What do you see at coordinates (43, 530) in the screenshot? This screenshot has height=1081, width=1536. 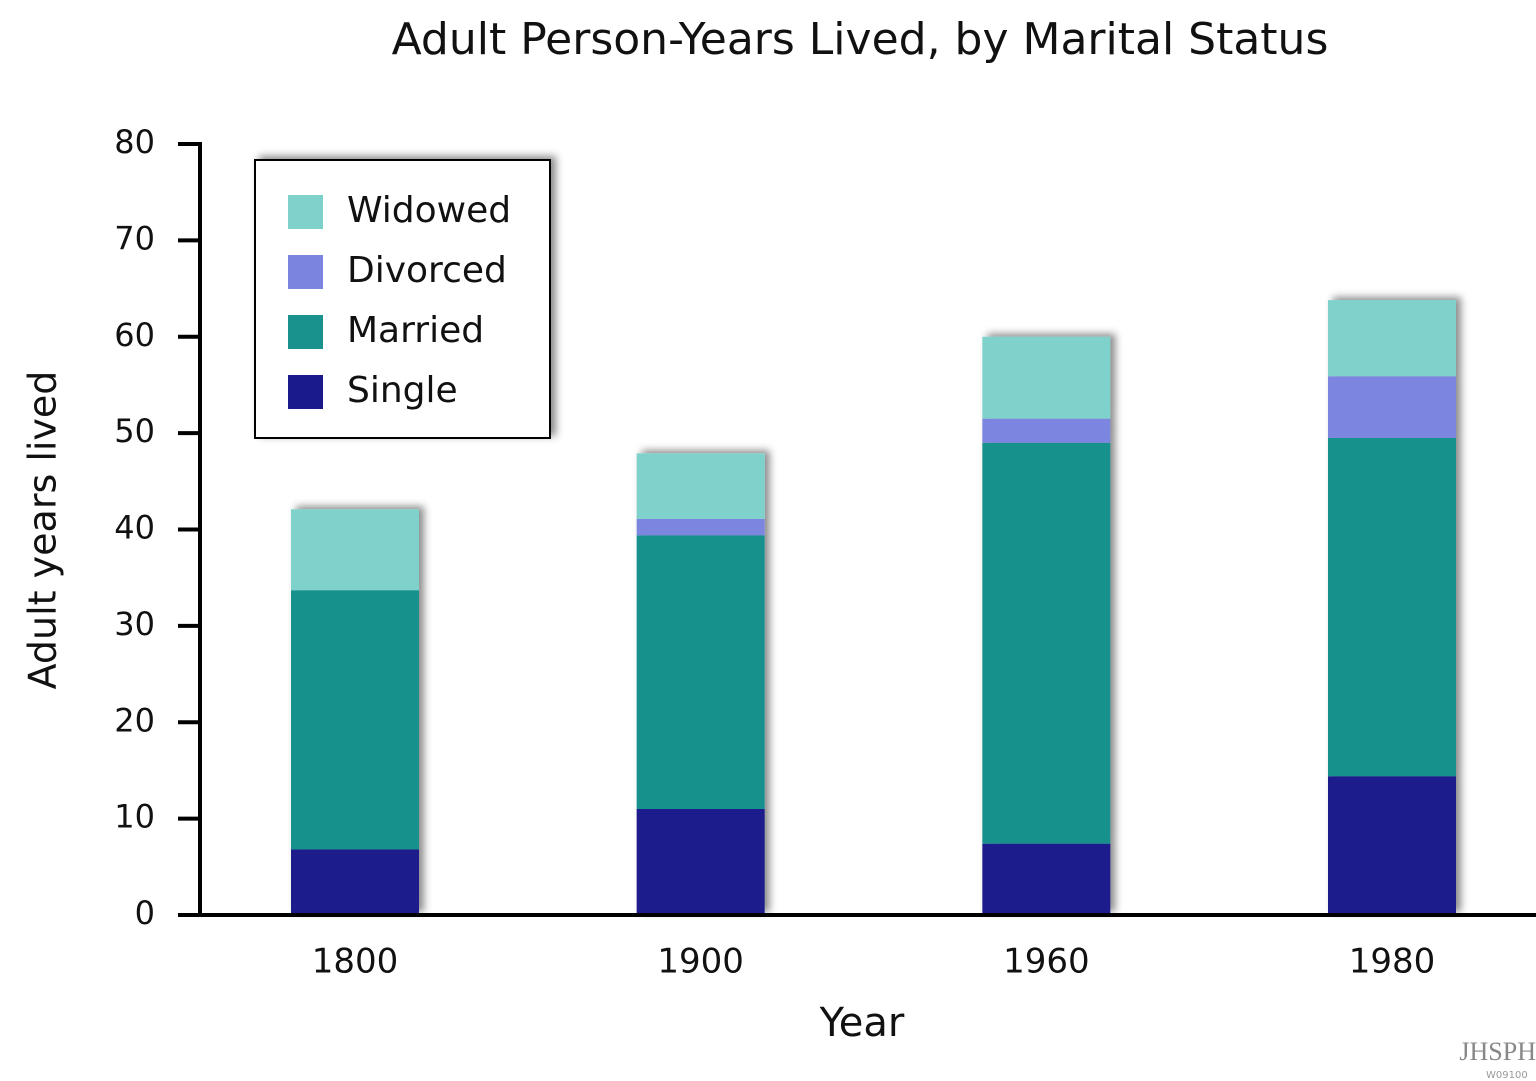 I see `y-axis-label: Adult years lived` at bounding box center [43, 530].